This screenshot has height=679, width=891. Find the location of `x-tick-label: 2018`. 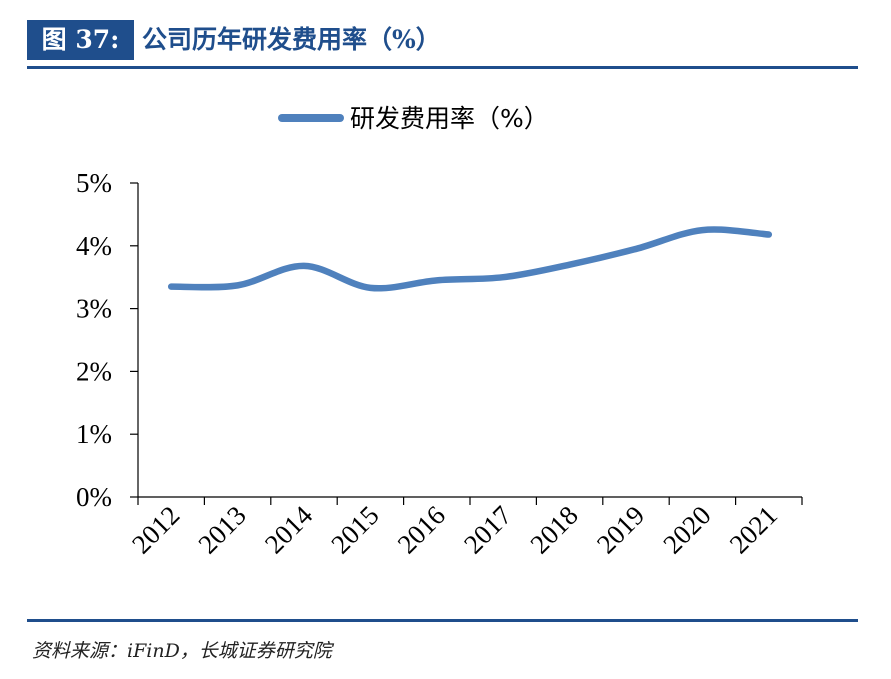

x-tick-label: 2018 is located at coordinates (553, 529).